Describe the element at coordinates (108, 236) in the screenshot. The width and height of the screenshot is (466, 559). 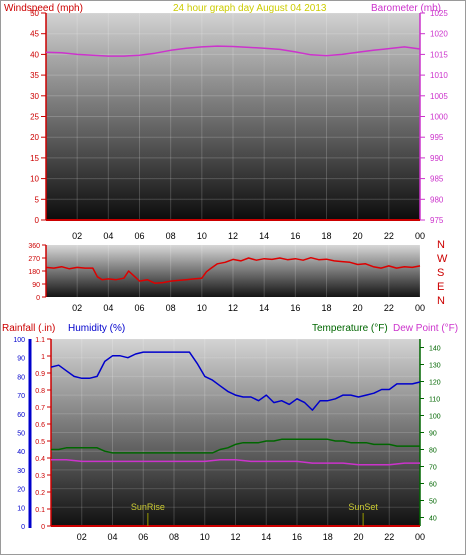
I see `top-chart-x-tick-label: 04` at that location.